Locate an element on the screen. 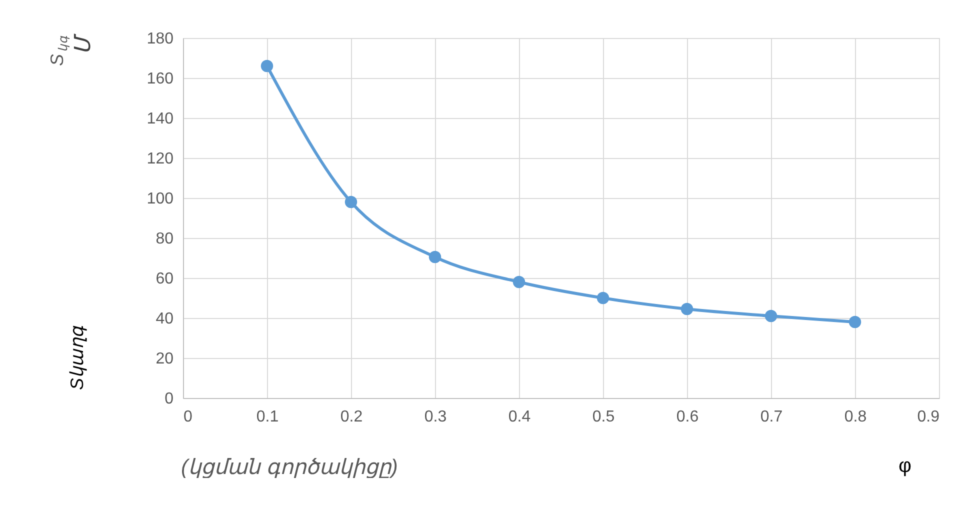  x-axis-title: (կցման գործակիցը) is located at coordinates (289, 467).